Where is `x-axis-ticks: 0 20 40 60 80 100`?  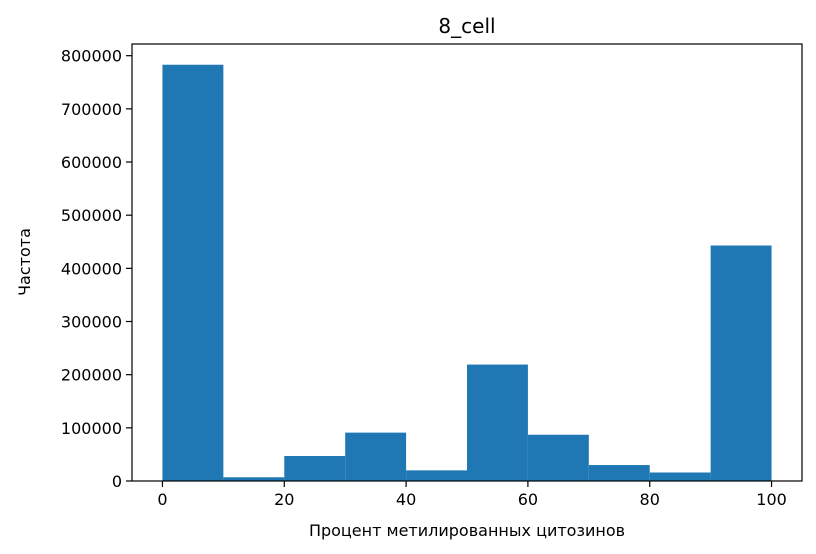
x-axis-ticks: 0 20 40 60 80 100 is located at coordinates (472, 495).